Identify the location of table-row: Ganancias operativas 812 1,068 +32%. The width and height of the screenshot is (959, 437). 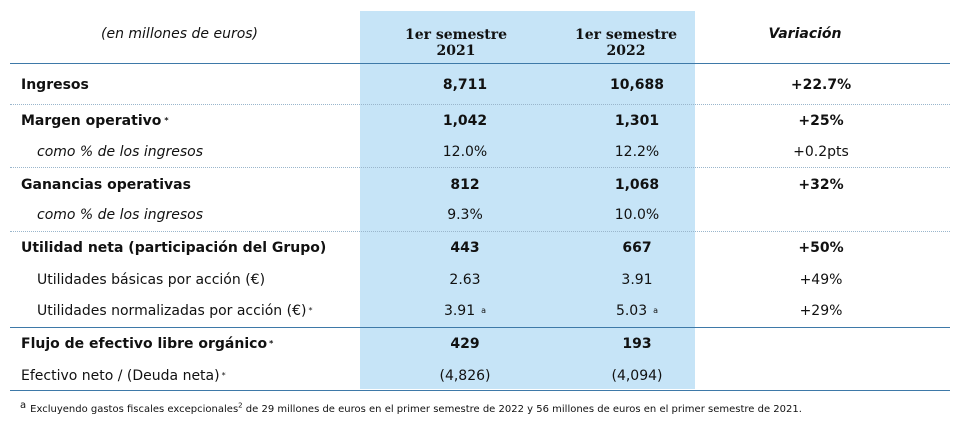
(480, 185).